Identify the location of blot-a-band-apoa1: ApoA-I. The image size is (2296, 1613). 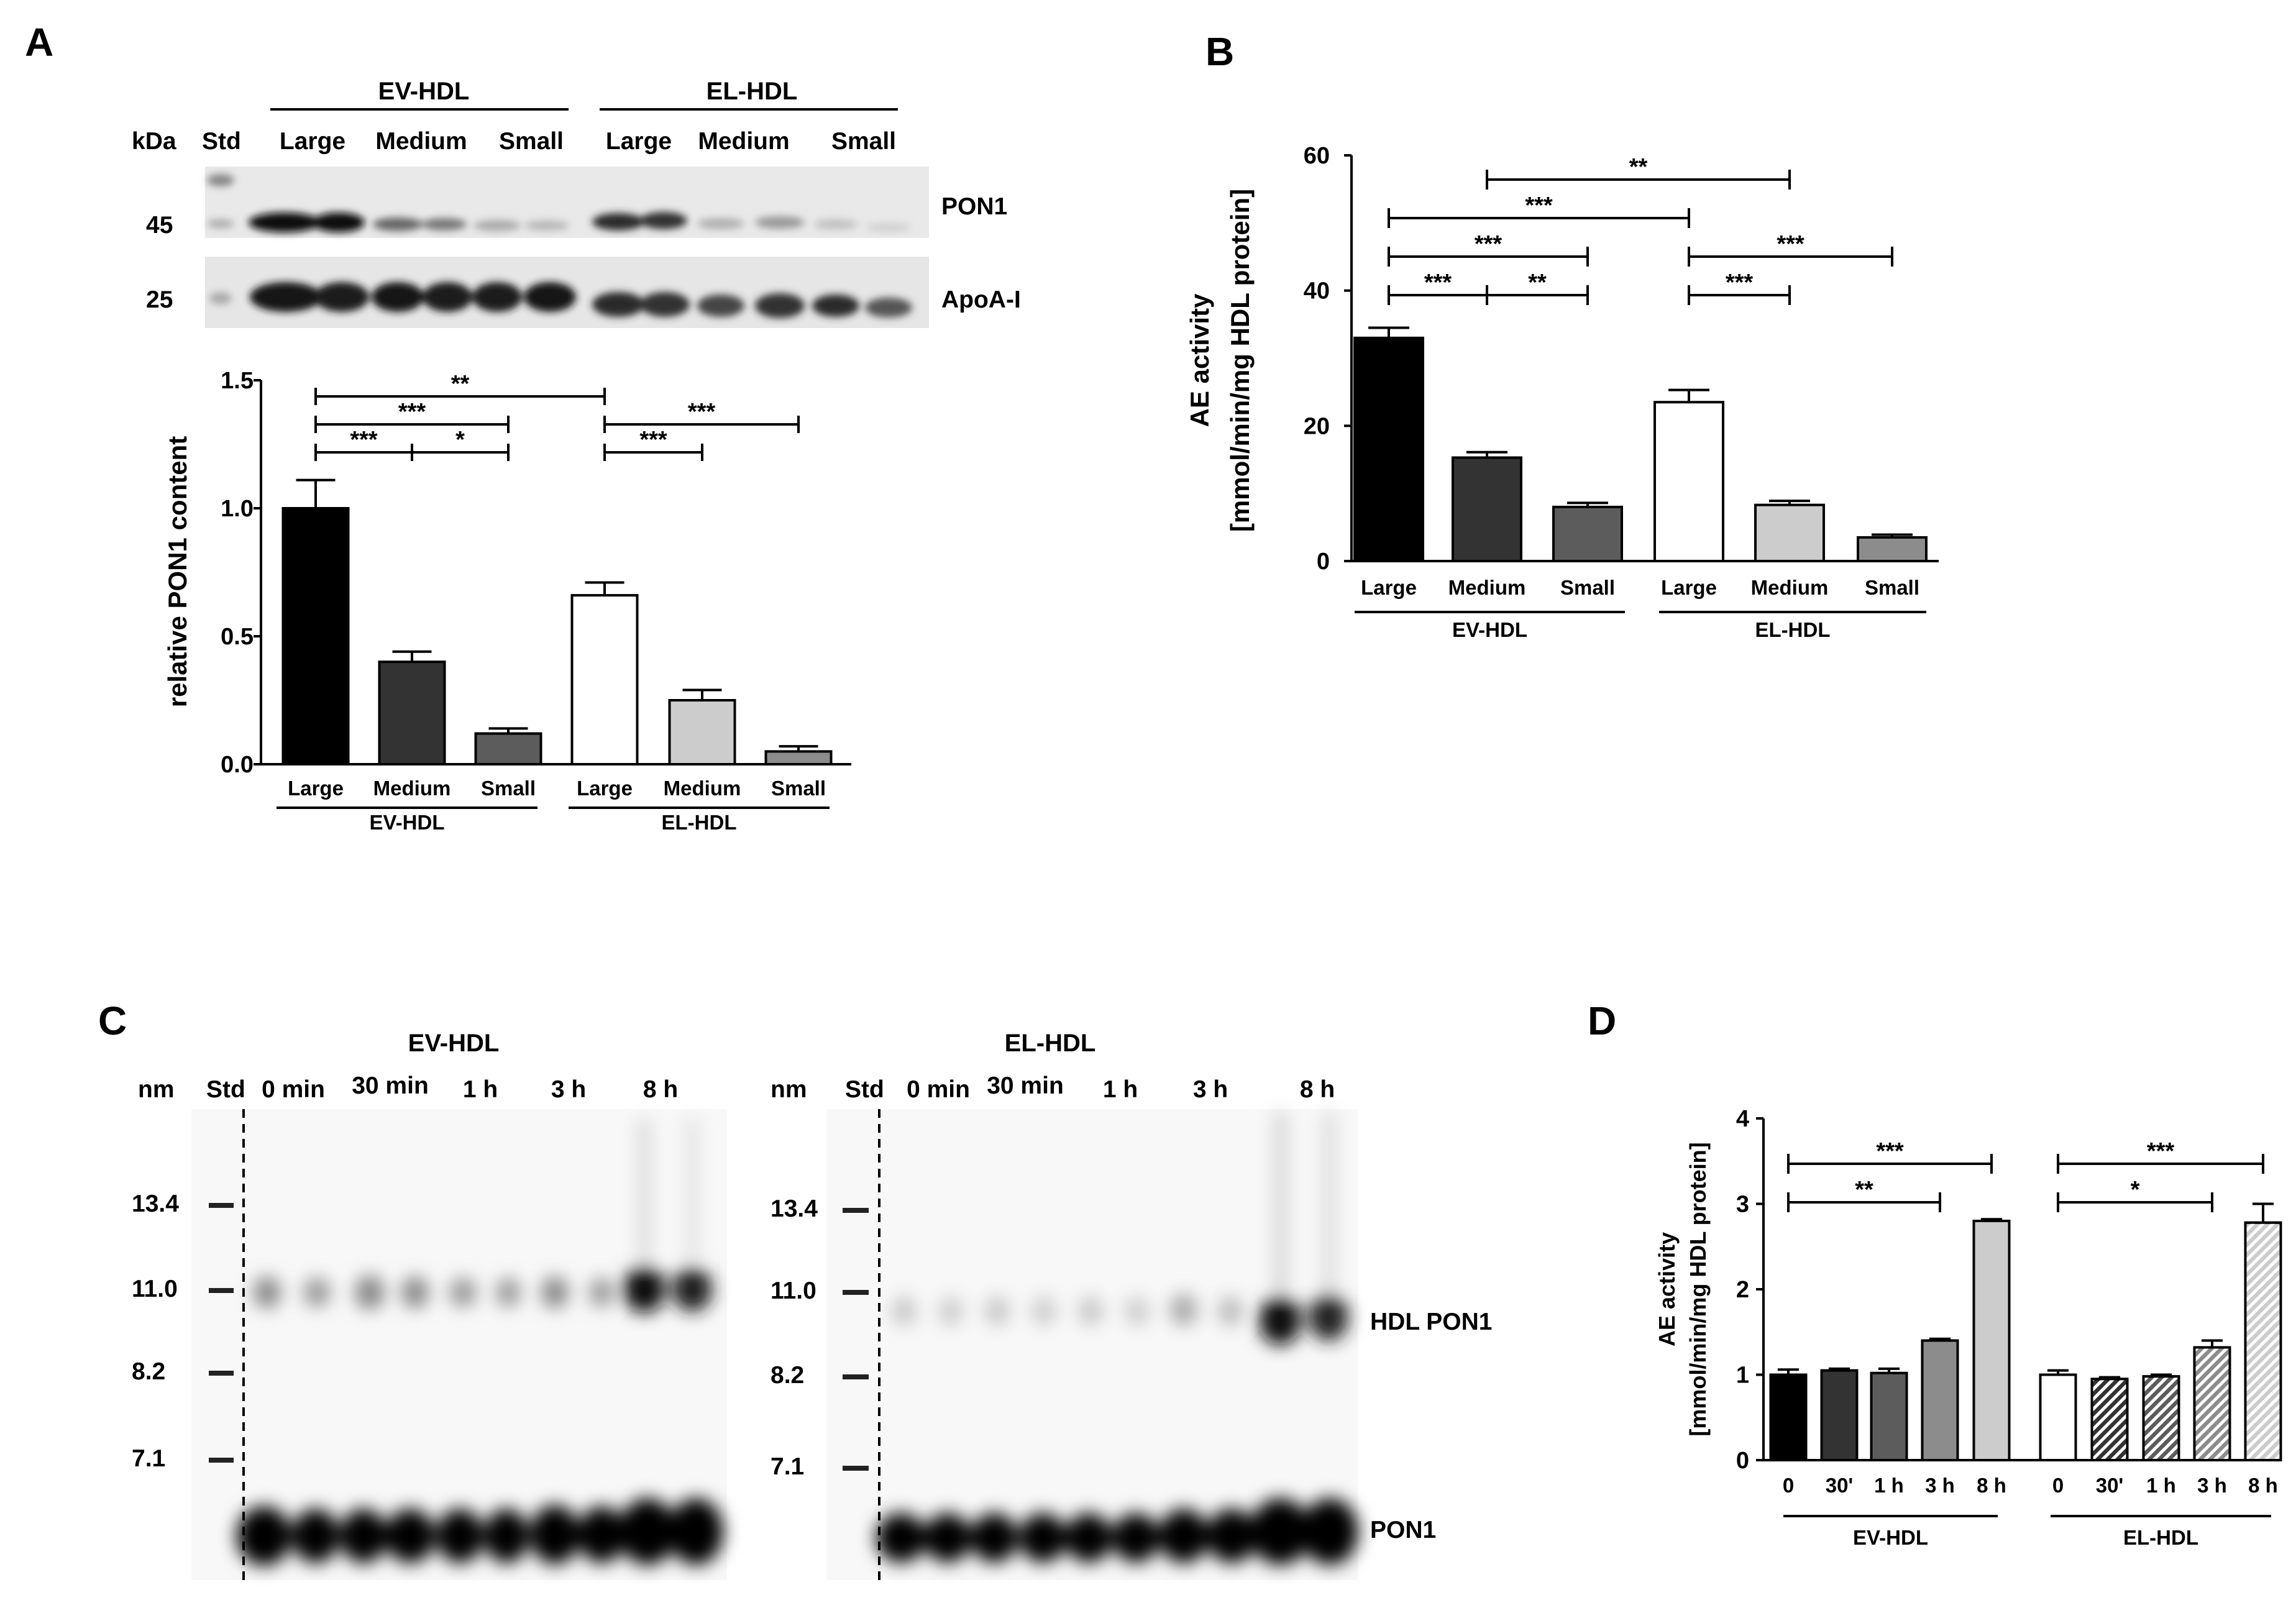
(981, 299).